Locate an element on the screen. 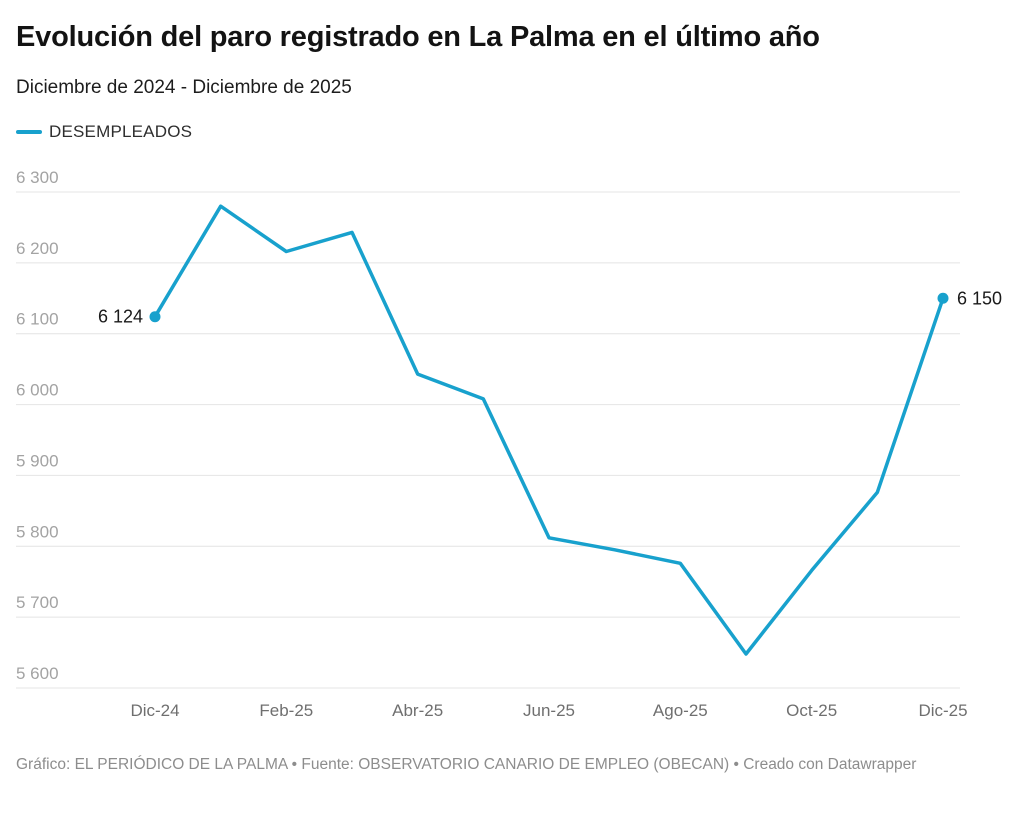 Image resolution: width=1024 pixels, height=813 pixels. y-tick-label: 5 900 is located at coordinates (37, 460).